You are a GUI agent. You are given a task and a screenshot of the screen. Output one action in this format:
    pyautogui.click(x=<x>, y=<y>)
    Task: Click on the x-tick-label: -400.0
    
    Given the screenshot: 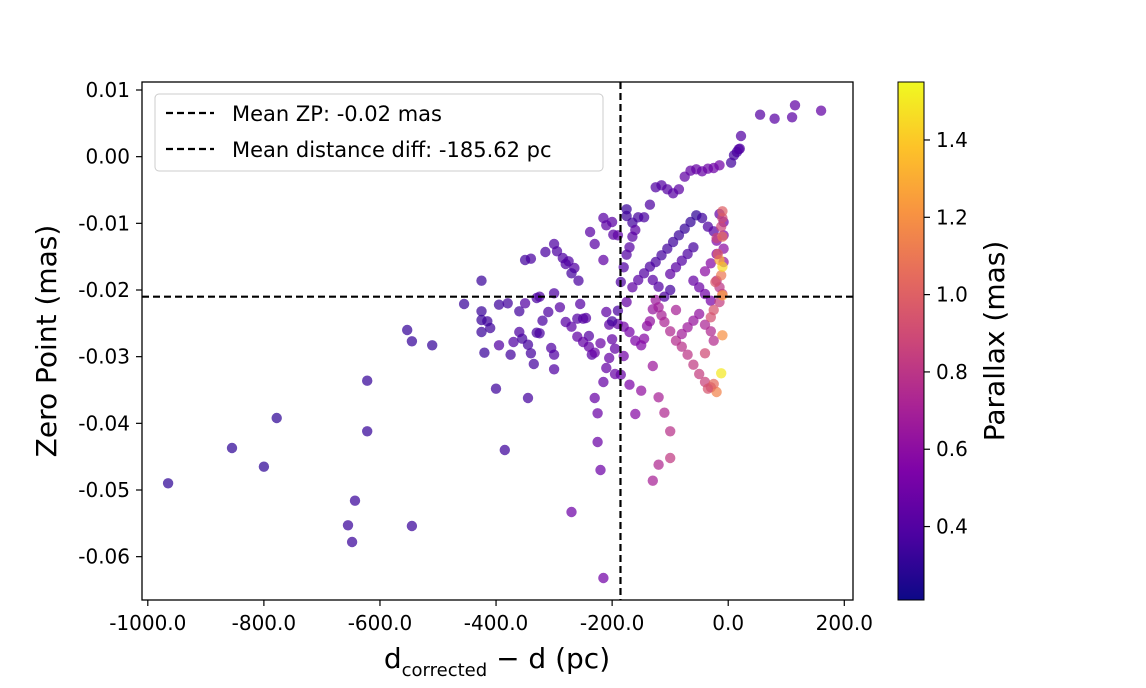 What is the action you would take?
    pyautogui.click(x=496, y=623)
    